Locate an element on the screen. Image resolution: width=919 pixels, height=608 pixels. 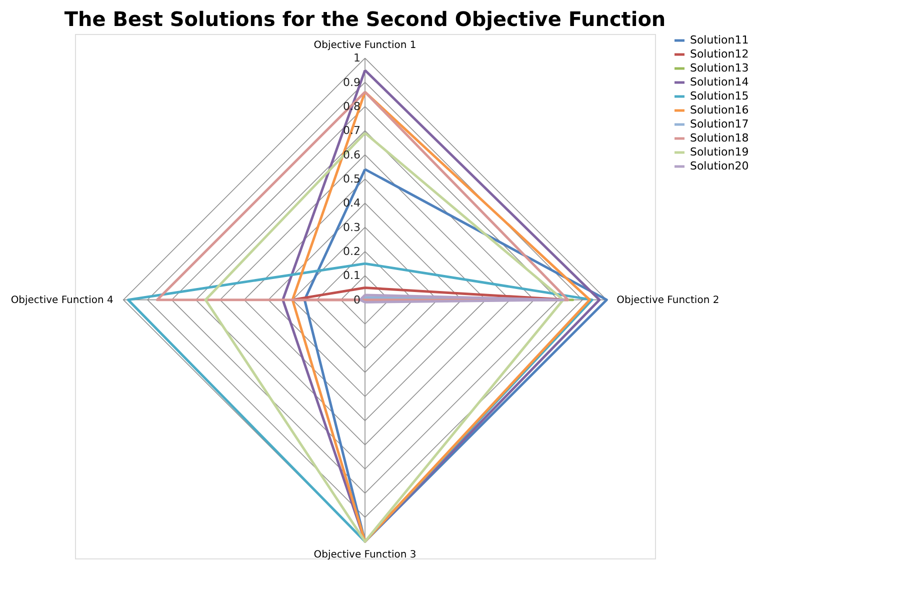
y-tick-label: 0.6 is located at coordinates (351, 155).